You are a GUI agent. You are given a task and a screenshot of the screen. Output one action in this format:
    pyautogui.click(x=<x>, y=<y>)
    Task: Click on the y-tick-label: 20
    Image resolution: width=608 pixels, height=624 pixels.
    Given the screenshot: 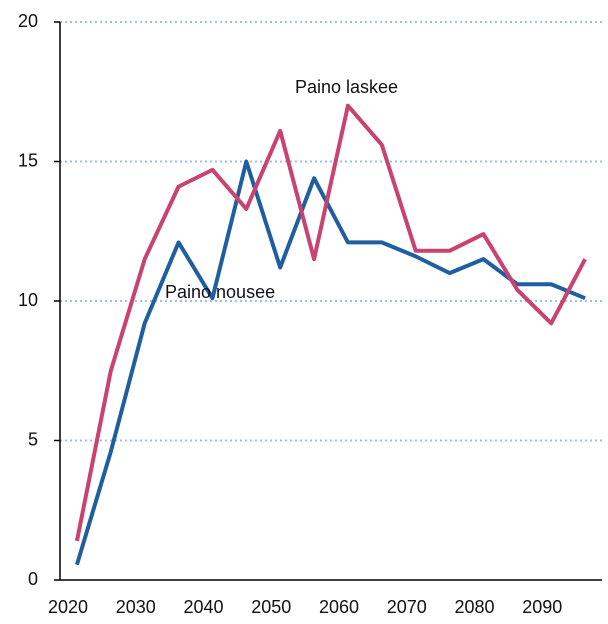 What is the action you would take?
    pyautogui.click(x=28, y=21)
    